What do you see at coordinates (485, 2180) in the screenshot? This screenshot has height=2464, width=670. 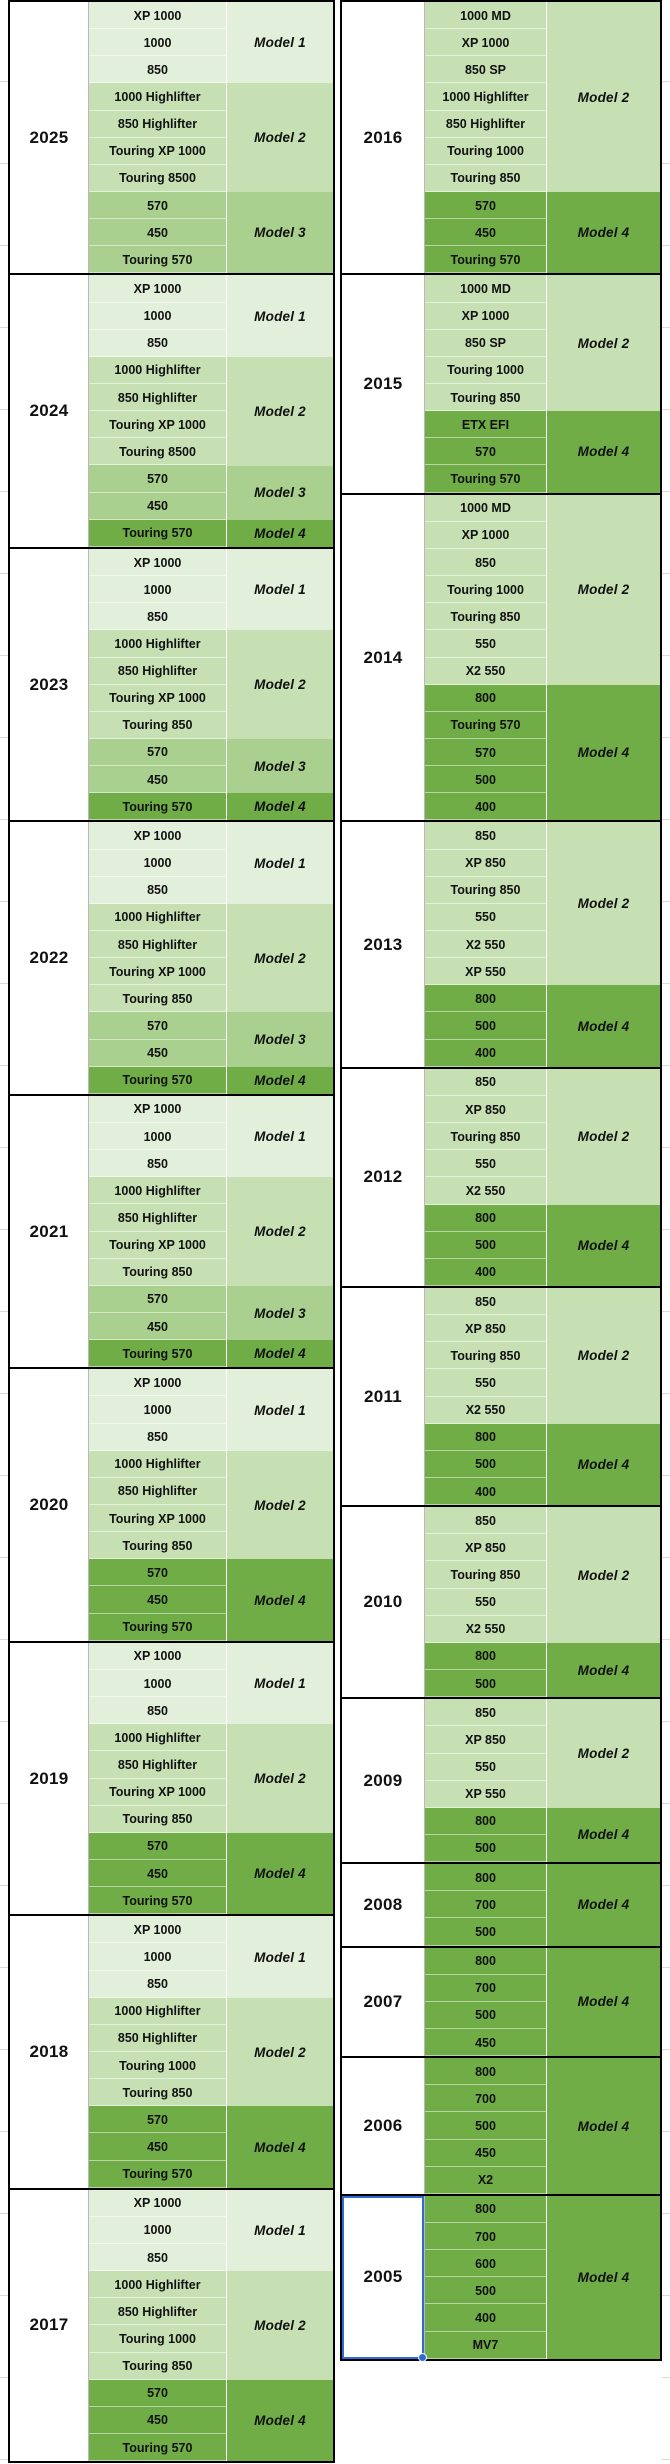 I see `model-cell: X2` at bounding box center [485, 2180].